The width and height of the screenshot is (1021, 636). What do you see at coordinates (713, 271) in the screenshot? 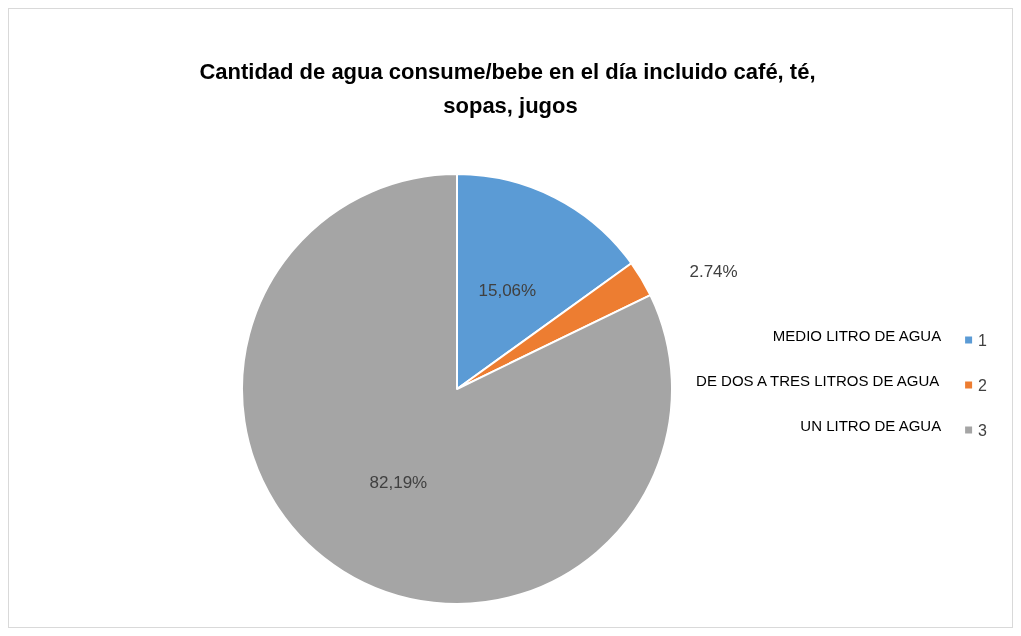
I see `data-label: 2.74%` at bounding box center [713, 271].